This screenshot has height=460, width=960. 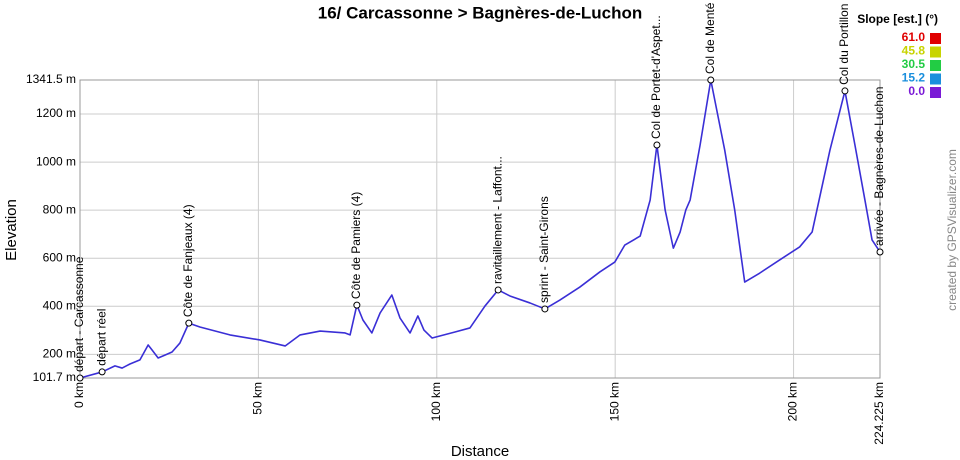 What do you see at coordinates (879, 166) in the screenshot?
I see `waypoint-label: arrivée - Bagnères-de-Luchon` at bounding box center [879, 166].